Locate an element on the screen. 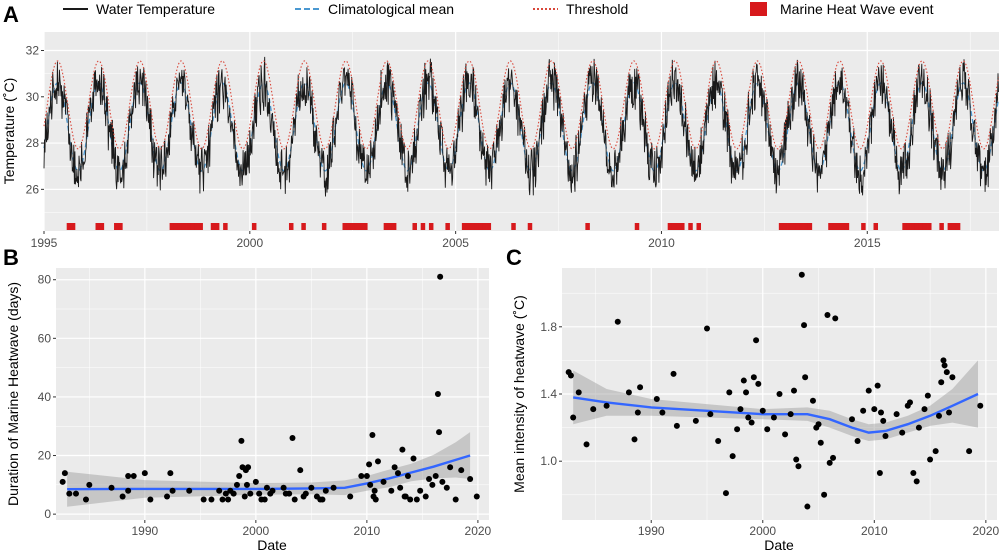 Image resolution: width=1000 pixels, height=559 pixels. panel-b-y-tick-label: 40 is located at coordinates (45, 397).